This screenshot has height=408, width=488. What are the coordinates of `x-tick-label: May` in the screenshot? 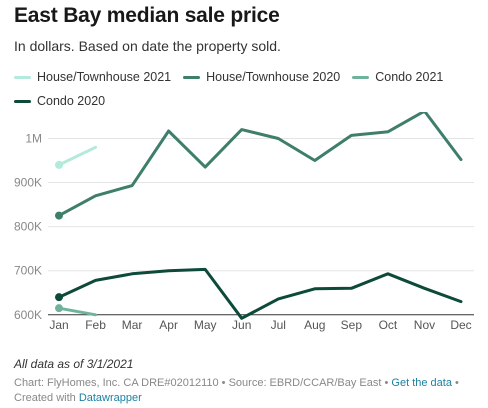 It's located at (205, 325).